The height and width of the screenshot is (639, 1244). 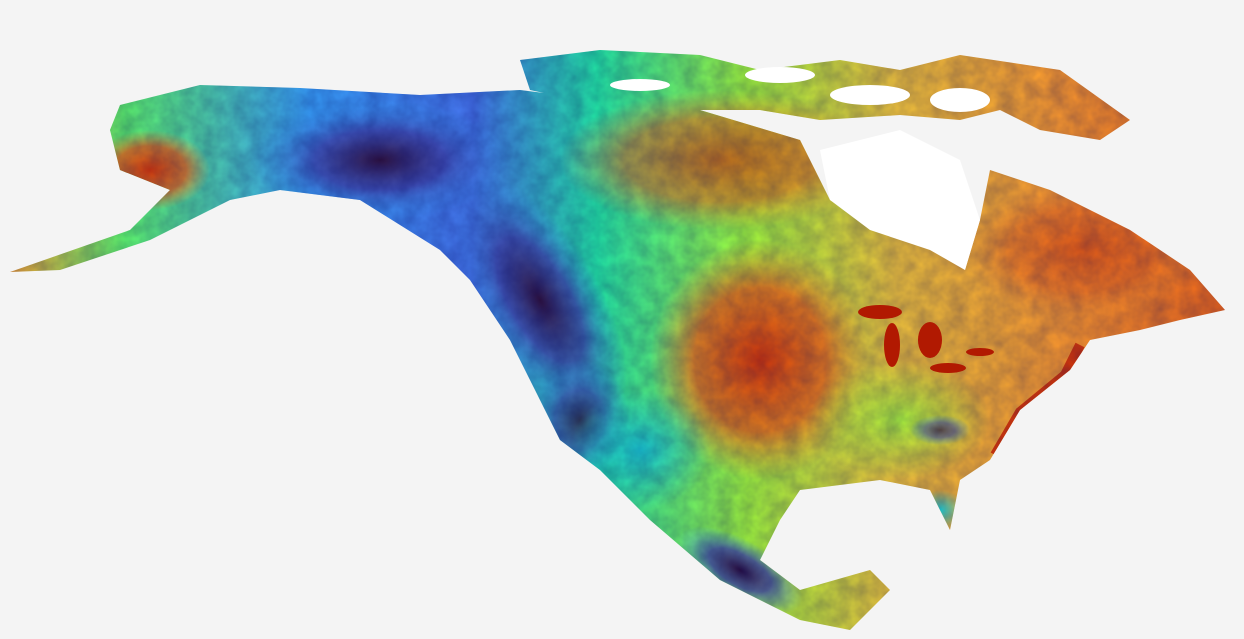 What do you see at coordinates (926, 339) in the screenshot?
I see `great-lakes` at bounding box center [926, 339].